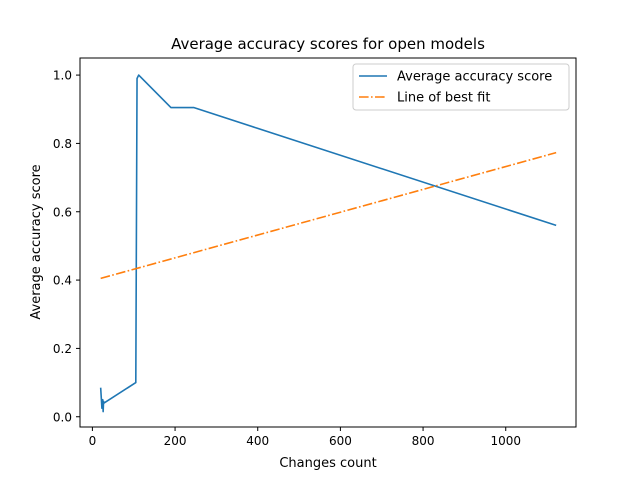  What do you see at coordinates (62, 76) in the screenshot?
I see `y-tick-label: 1.0` at bounding box center [62, 76].